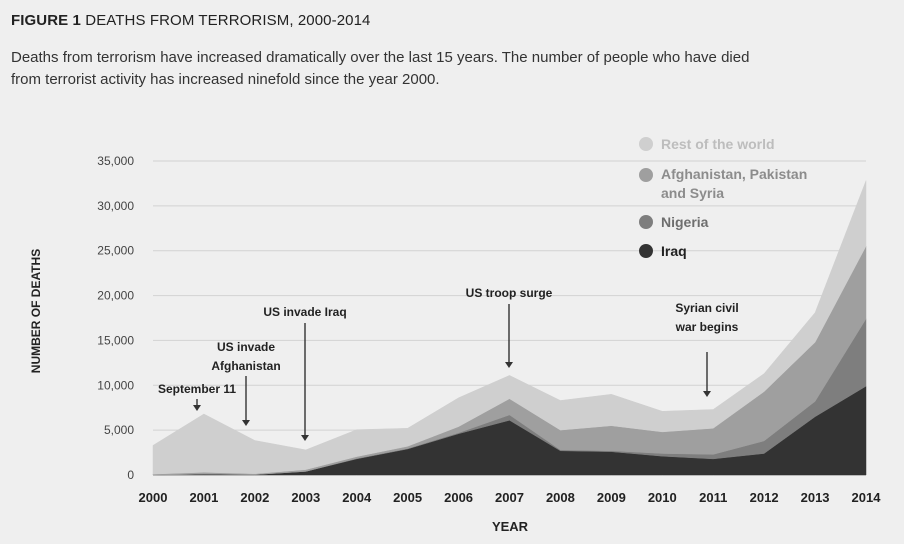 The height and width of the screenshot is (544, 904). What do you see at coordinates (115, 385) in the screenshot?
I see `y-tick-label: 10,000` at bounding box center [115, 385].